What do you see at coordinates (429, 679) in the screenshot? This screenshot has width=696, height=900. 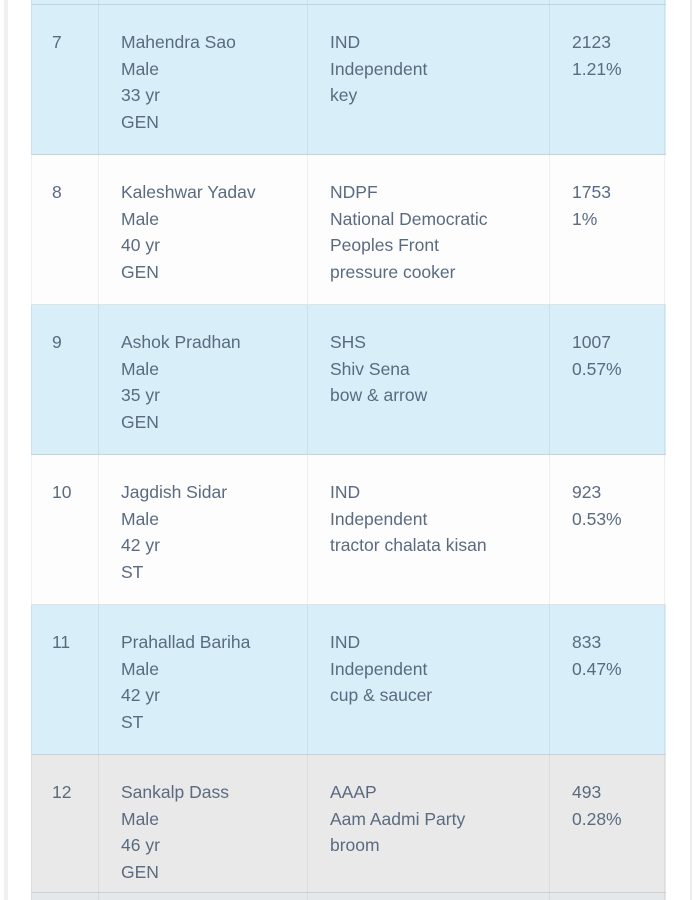 I see `party-cell: IND Independent cup & saucer` at bounding box center [429, 679].